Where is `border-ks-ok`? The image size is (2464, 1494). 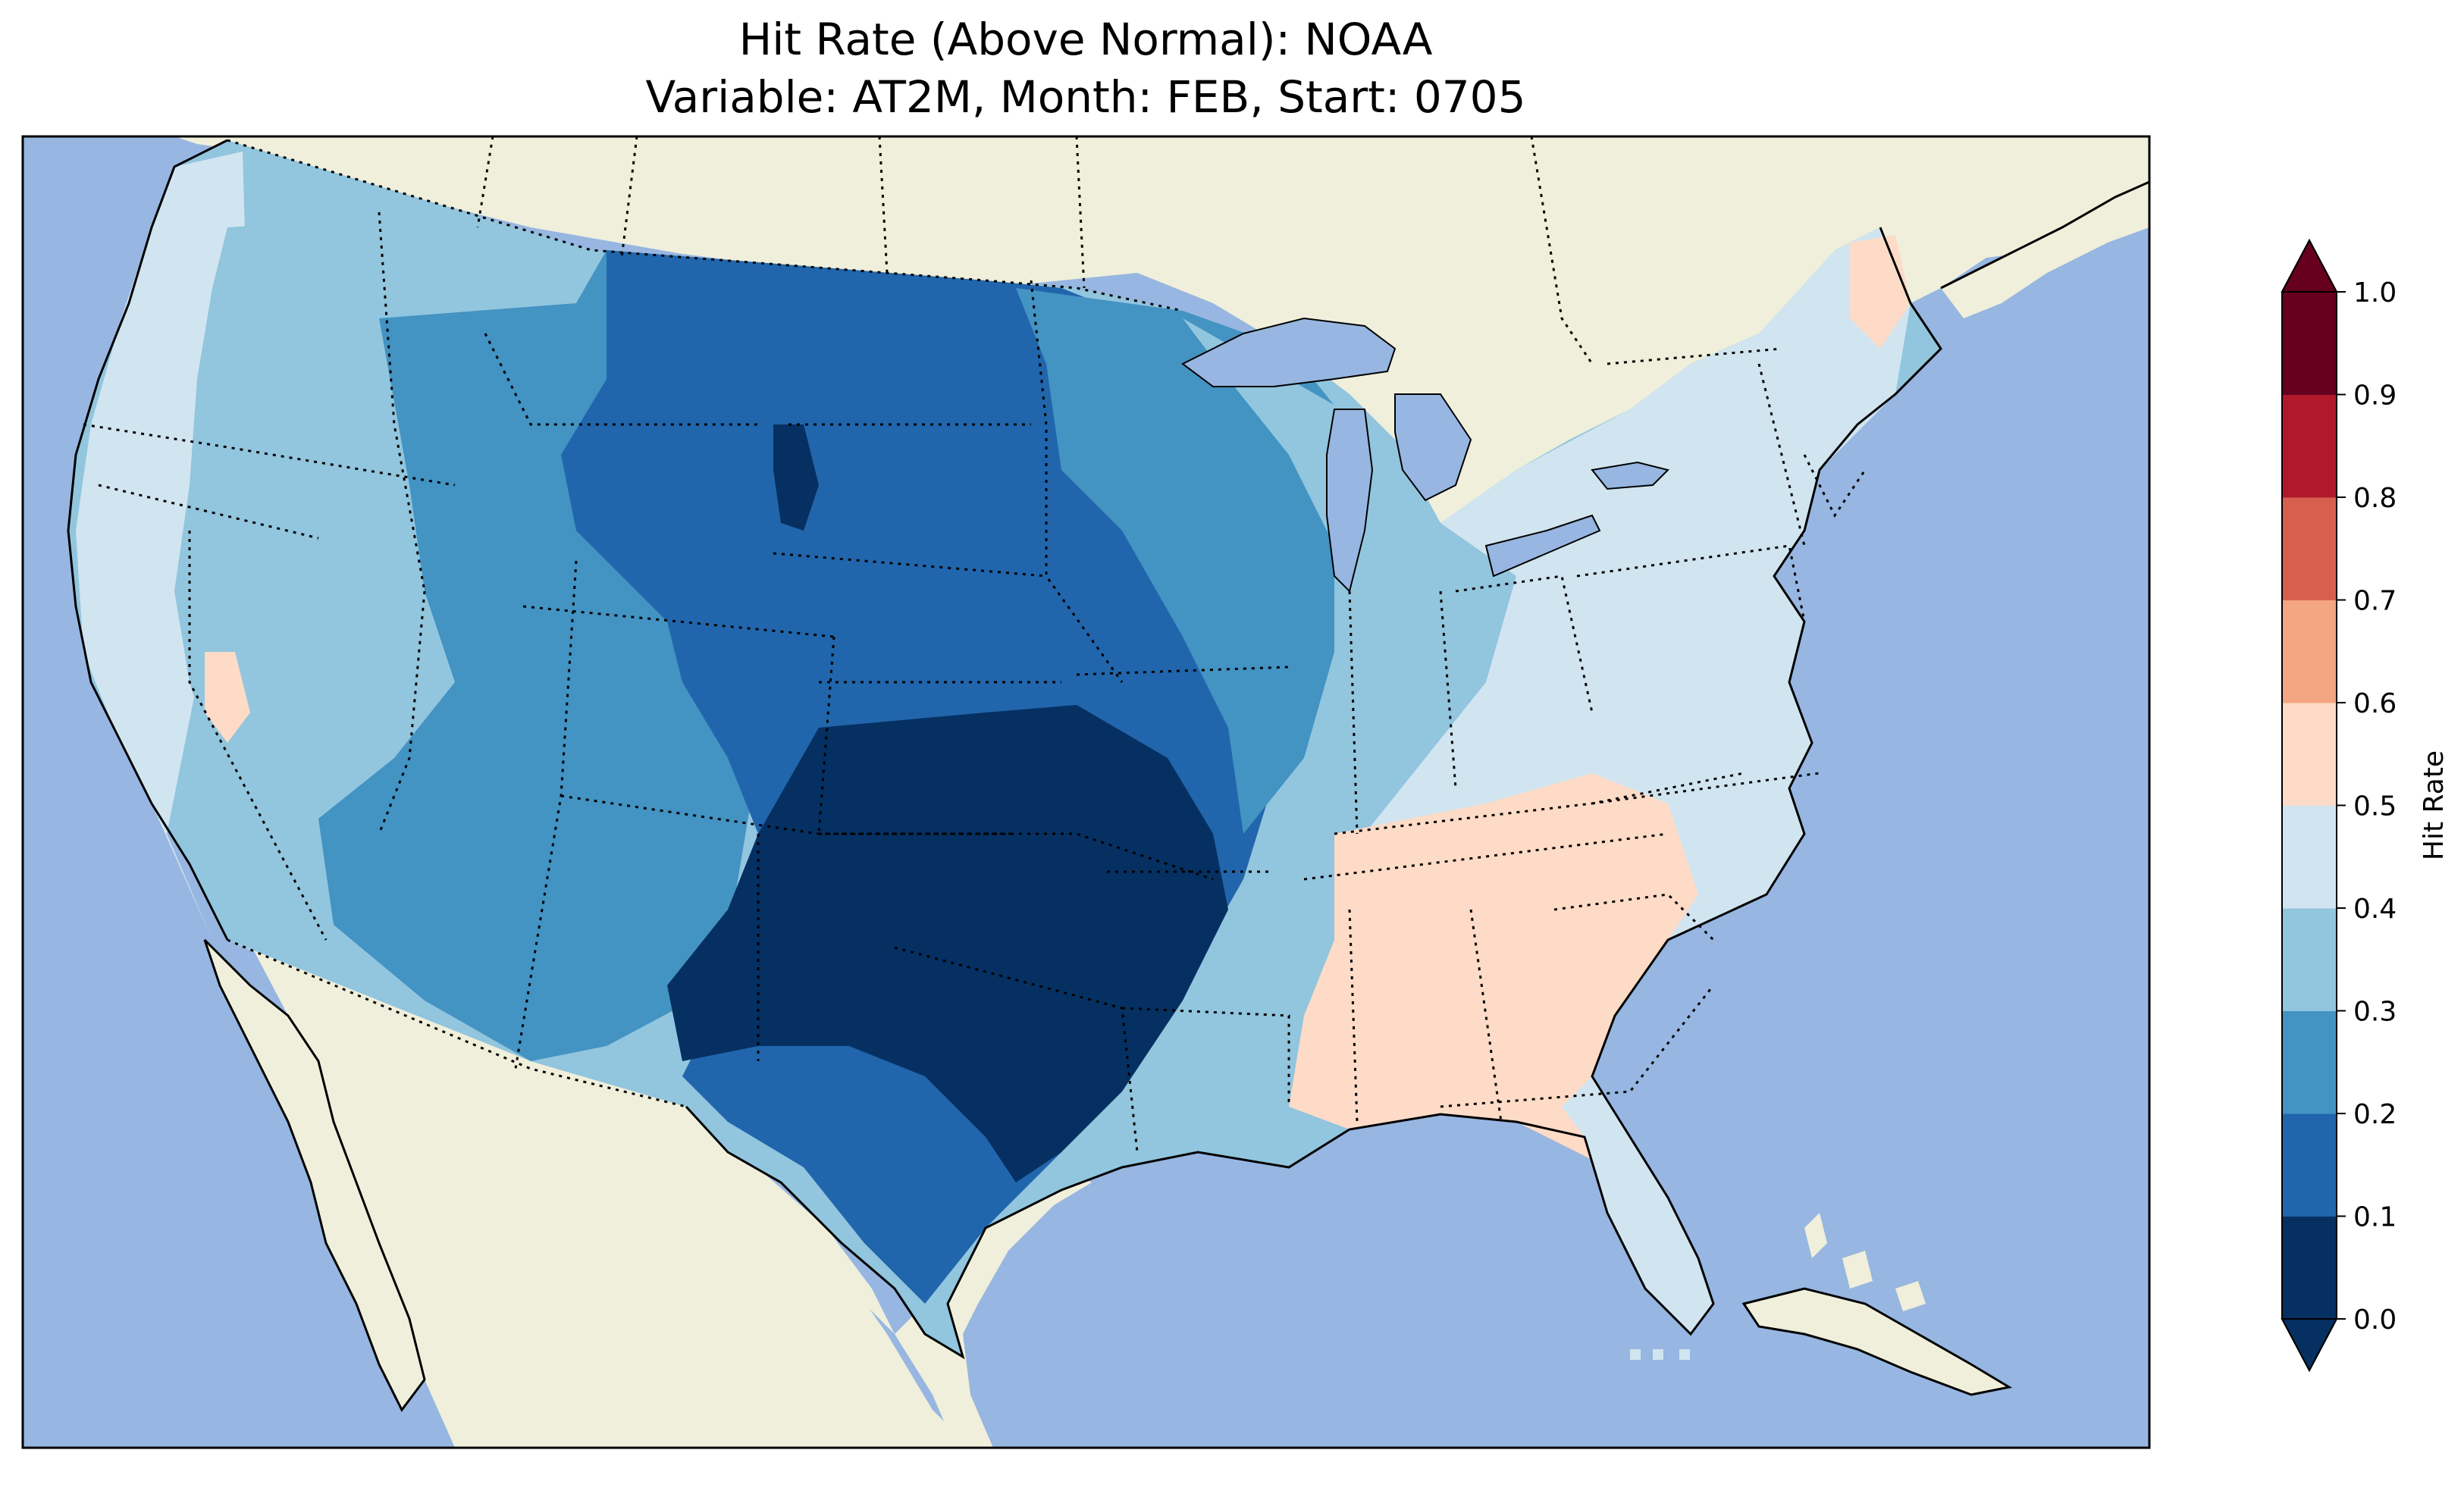
border-ks-ok is located at coordinates (1017, 856).